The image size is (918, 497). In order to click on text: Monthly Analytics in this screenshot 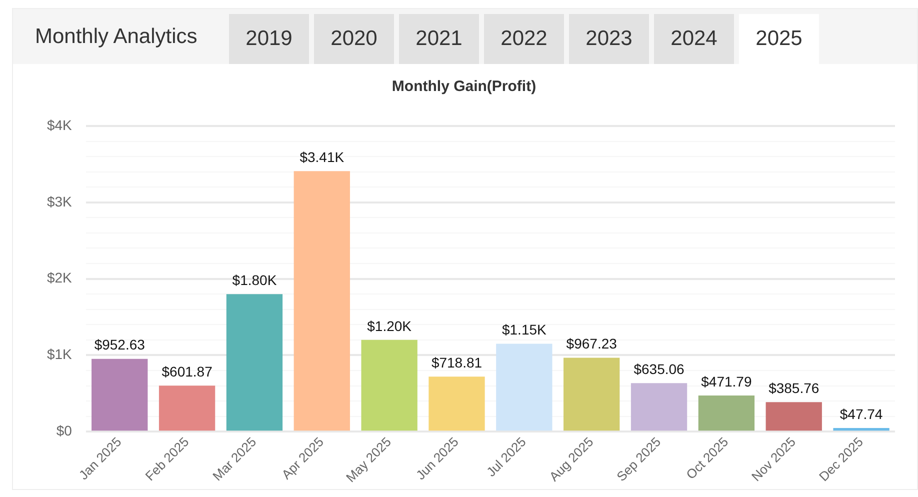, I will do `click(116, 37)`.